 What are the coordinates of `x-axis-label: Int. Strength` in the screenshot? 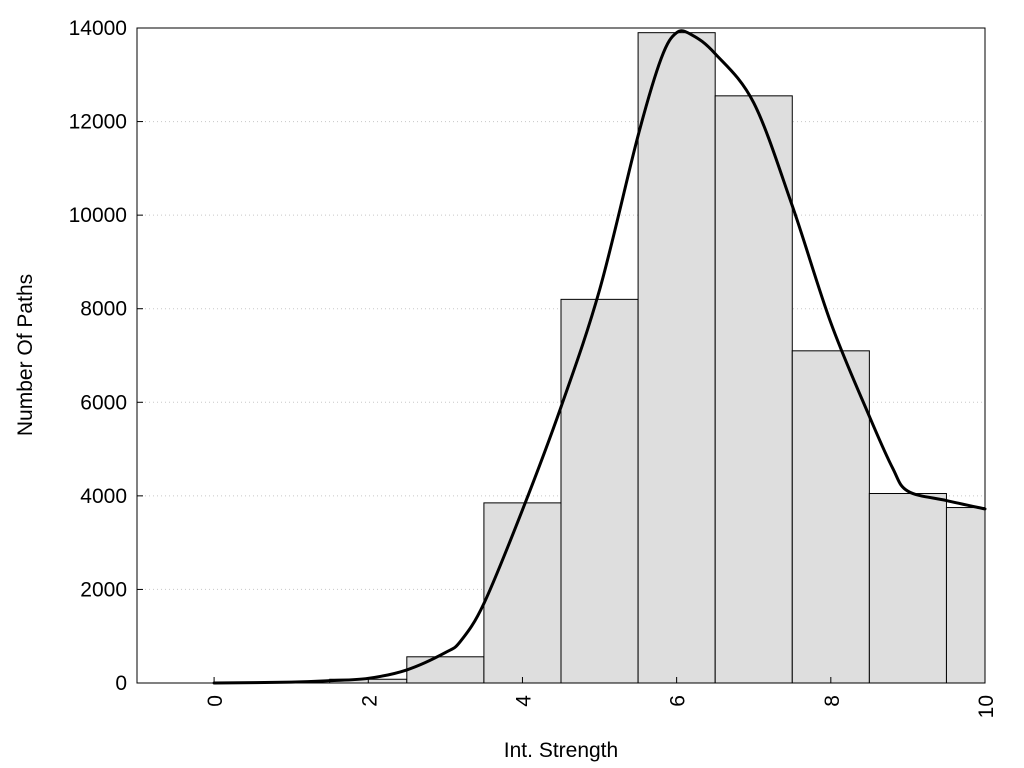 It's located at (561, 750).